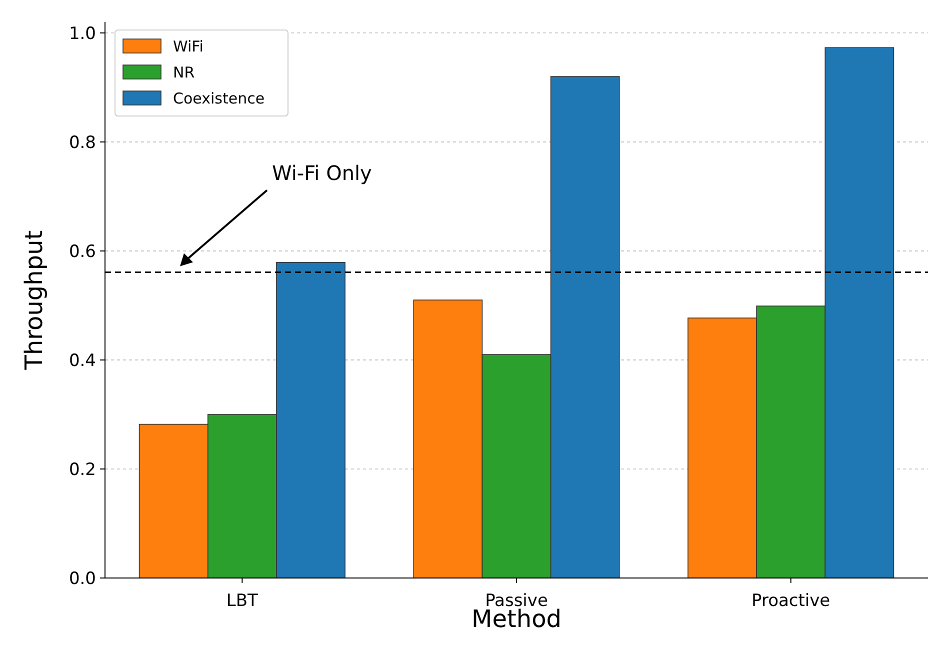 This screenshot has width=941, height=645. I want to click on legend-label: WiFi, so click(188, 46).